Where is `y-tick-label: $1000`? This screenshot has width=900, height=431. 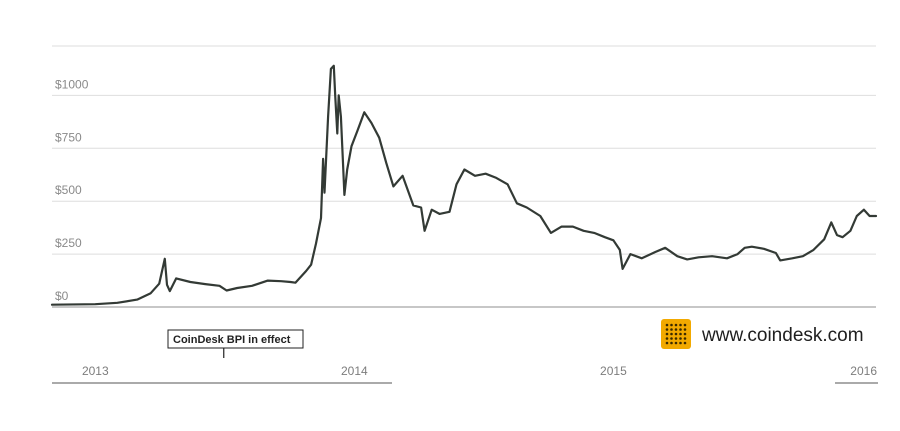 y-tick-label: $1000 is located at coordinates (72, 84).